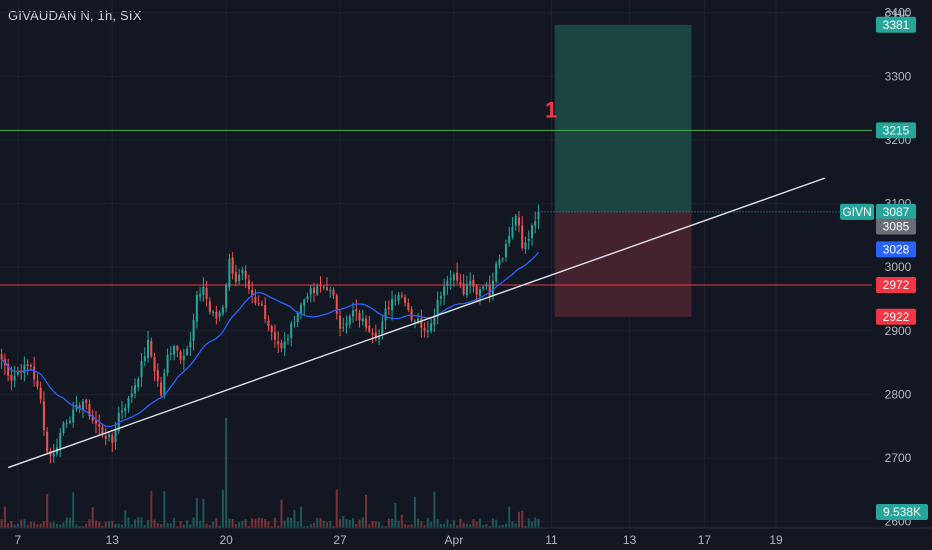 The height and width of the screenshot is (550, 932). What do you see at coordinates (270, 473) in the screenshot?
I see `volume-bars` at bounding box center [270, 473].